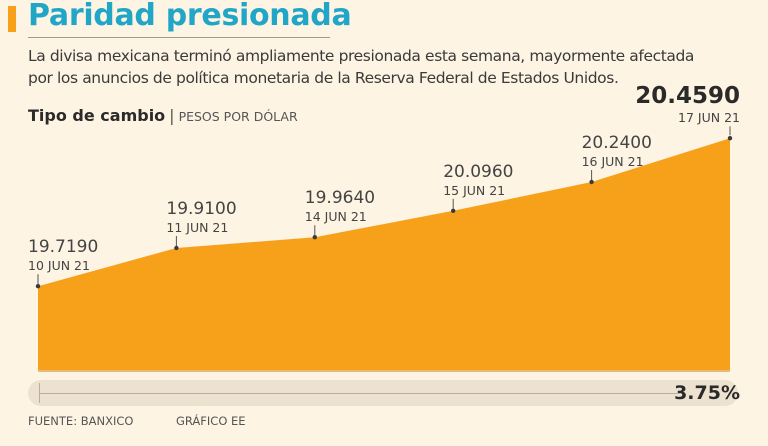  I want to click on title-accent-bar, so click(12, 19).